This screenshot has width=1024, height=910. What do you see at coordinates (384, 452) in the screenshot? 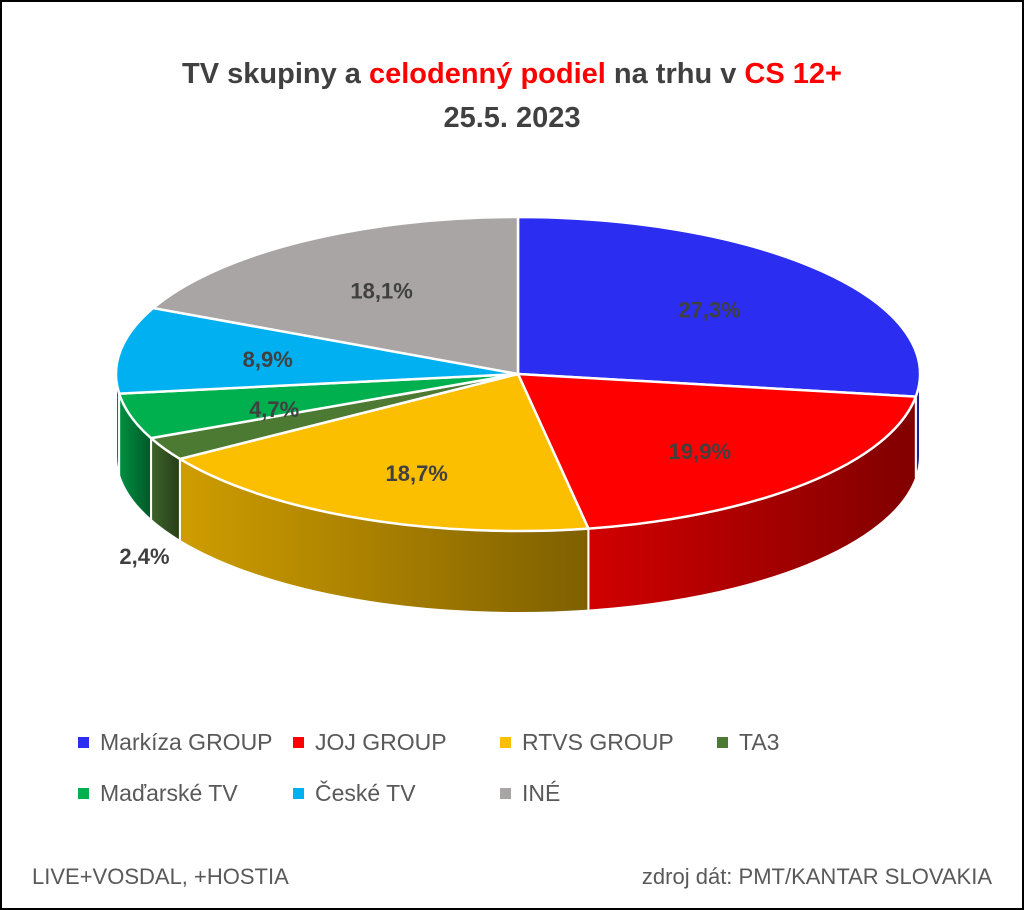
I see `pie-slice-rtvs-group` at bounding box center [384, 452].